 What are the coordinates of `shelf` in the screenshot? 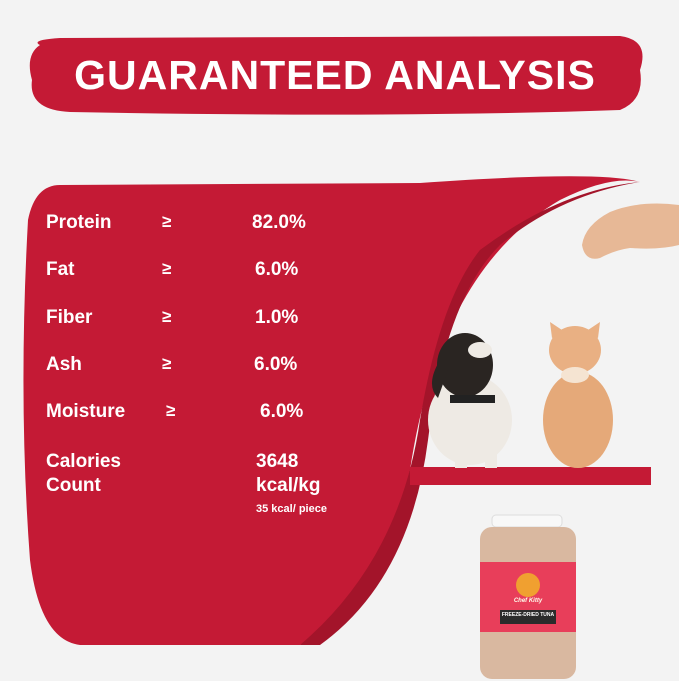 It's located at (530, 476).